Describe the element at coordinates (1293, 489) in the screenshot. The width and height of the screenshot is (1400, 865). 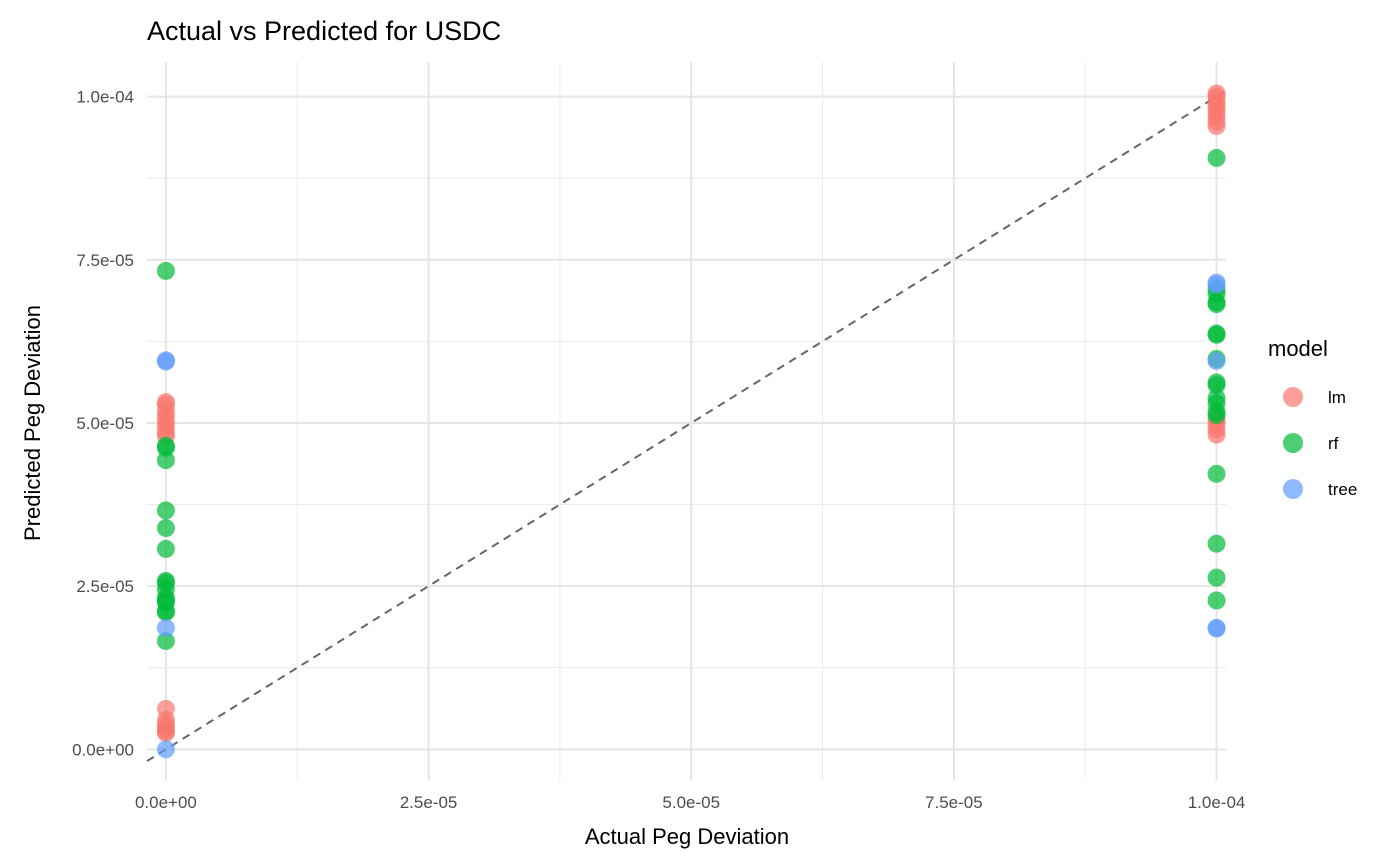
I see `legend-key-tree` at that location.